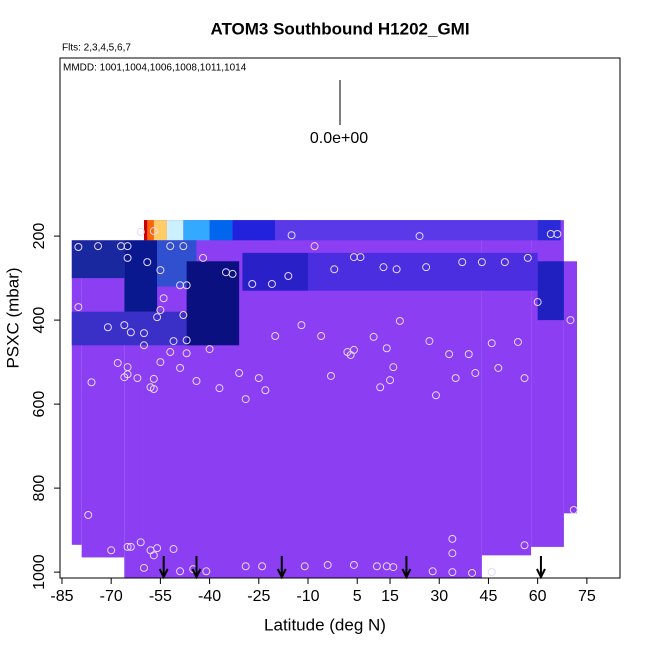  What do you see at coordinates (39, 572) in the screenshot?
I see `y-tick-label: 1000` at bounding box center [39, 572].